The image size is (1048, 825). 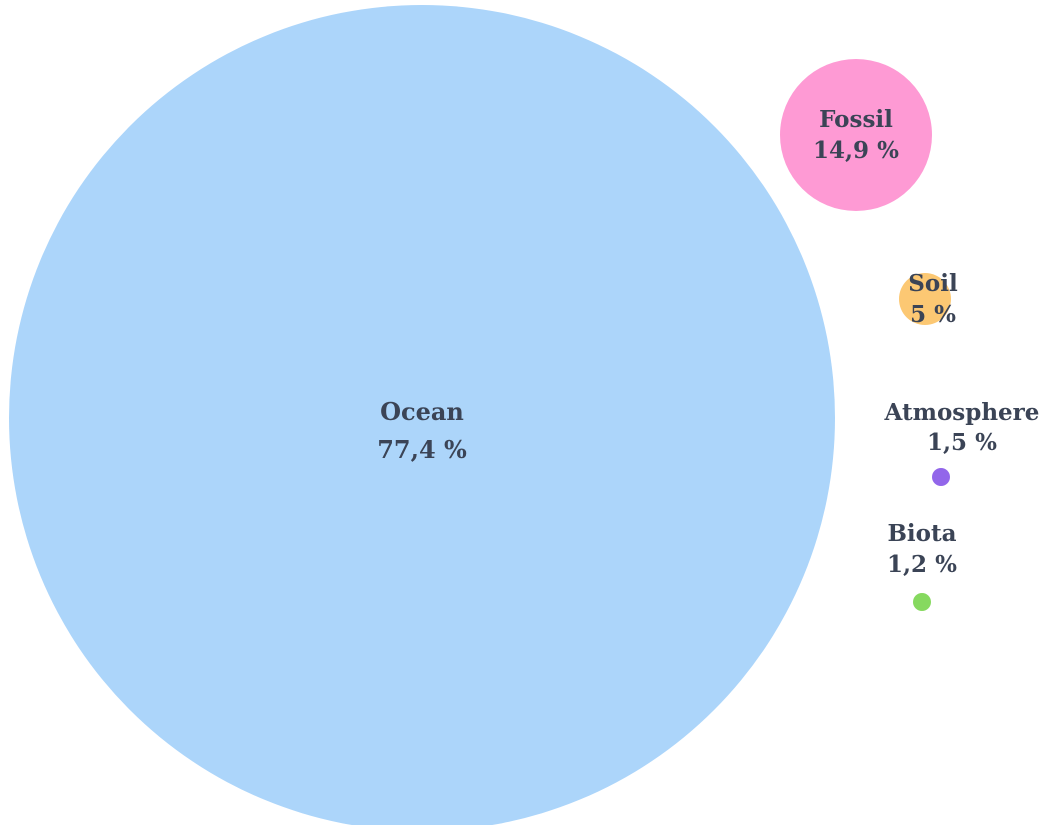 What do you see at coordinates (856, 119) in the screenshot?
I see `bubble-name-fossil: Fossil` at bounding box center [856, 119].